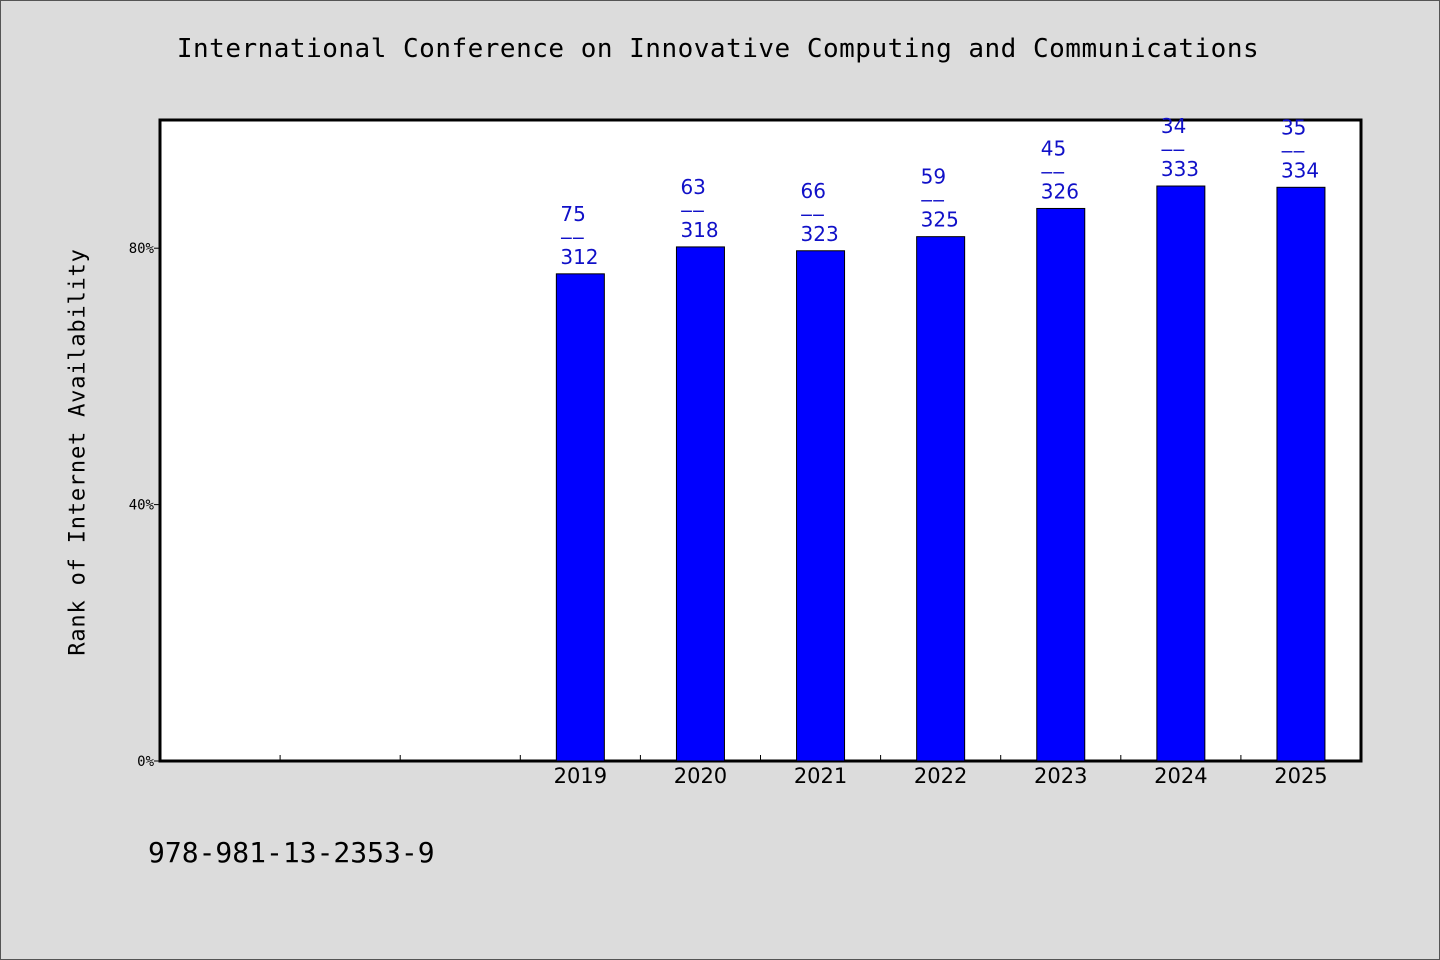 Image resolution: width=1440 pixels, height=960 pixels. Describe the element at coordinates (1181, 473) in the screenshot. I see `bar-2024` at that location.